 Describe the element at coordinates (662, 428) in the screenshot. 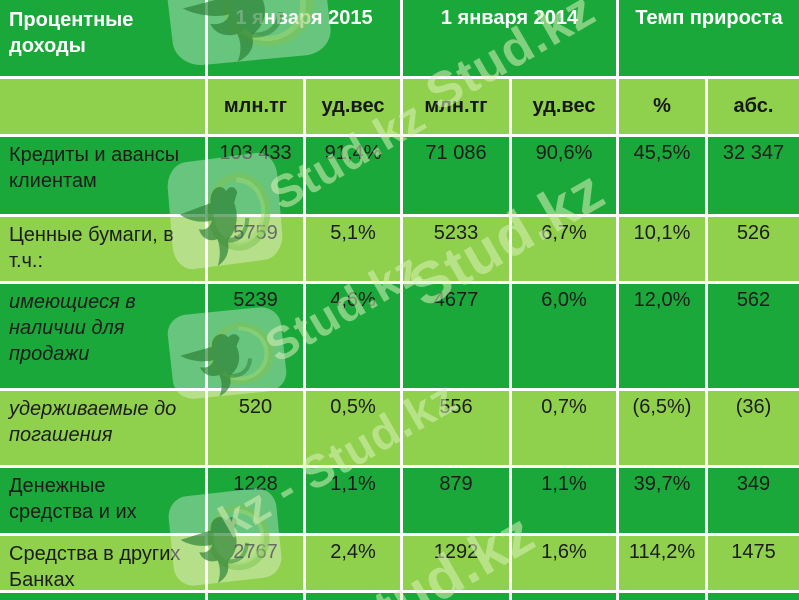

I see `value-cell: (6,5%)` at that location.